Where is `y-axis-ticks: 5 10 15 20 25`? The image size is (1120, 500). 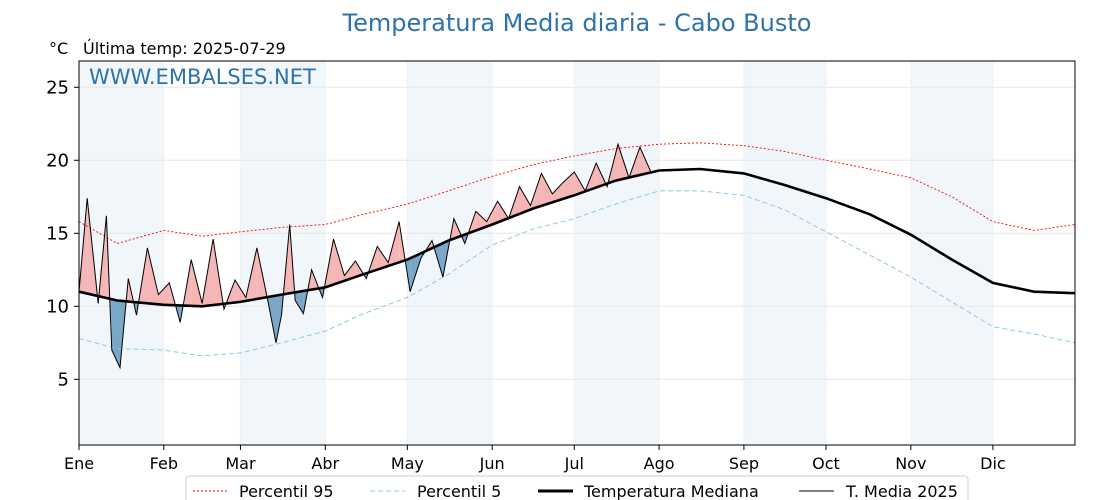 y-axis-ticks: 5 10 15 20 25 is located at coordinates (62, 233).